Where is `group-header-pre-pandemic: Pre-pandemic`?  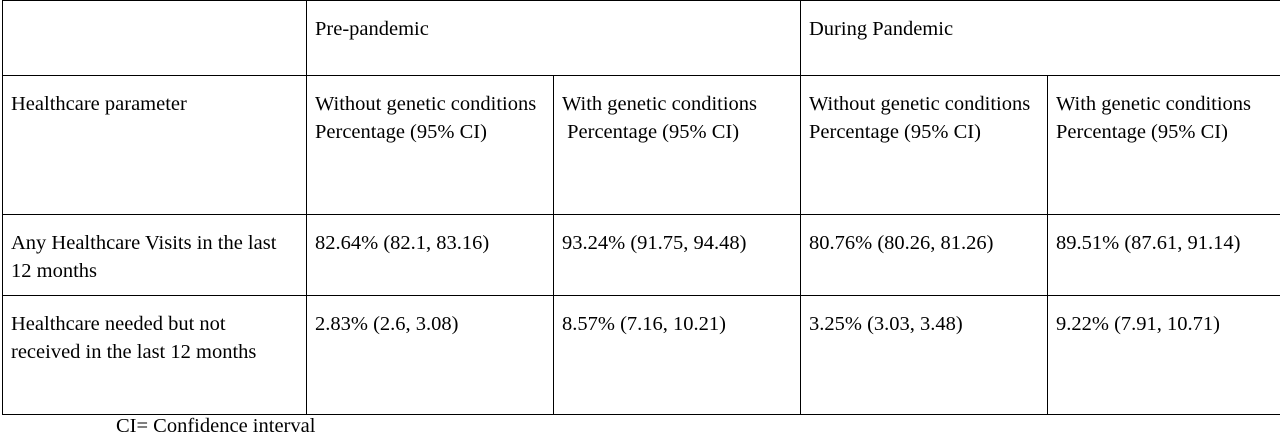
group-header-pre-pandemic: Pre-pandemic is located at coordinates (553, 38).